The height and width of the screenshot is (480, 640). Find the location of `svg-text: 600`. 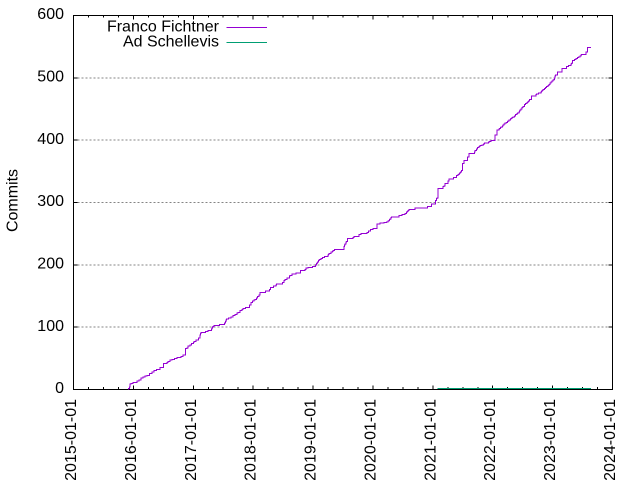

svg-text: 600 is located at coordinates (50, 14).